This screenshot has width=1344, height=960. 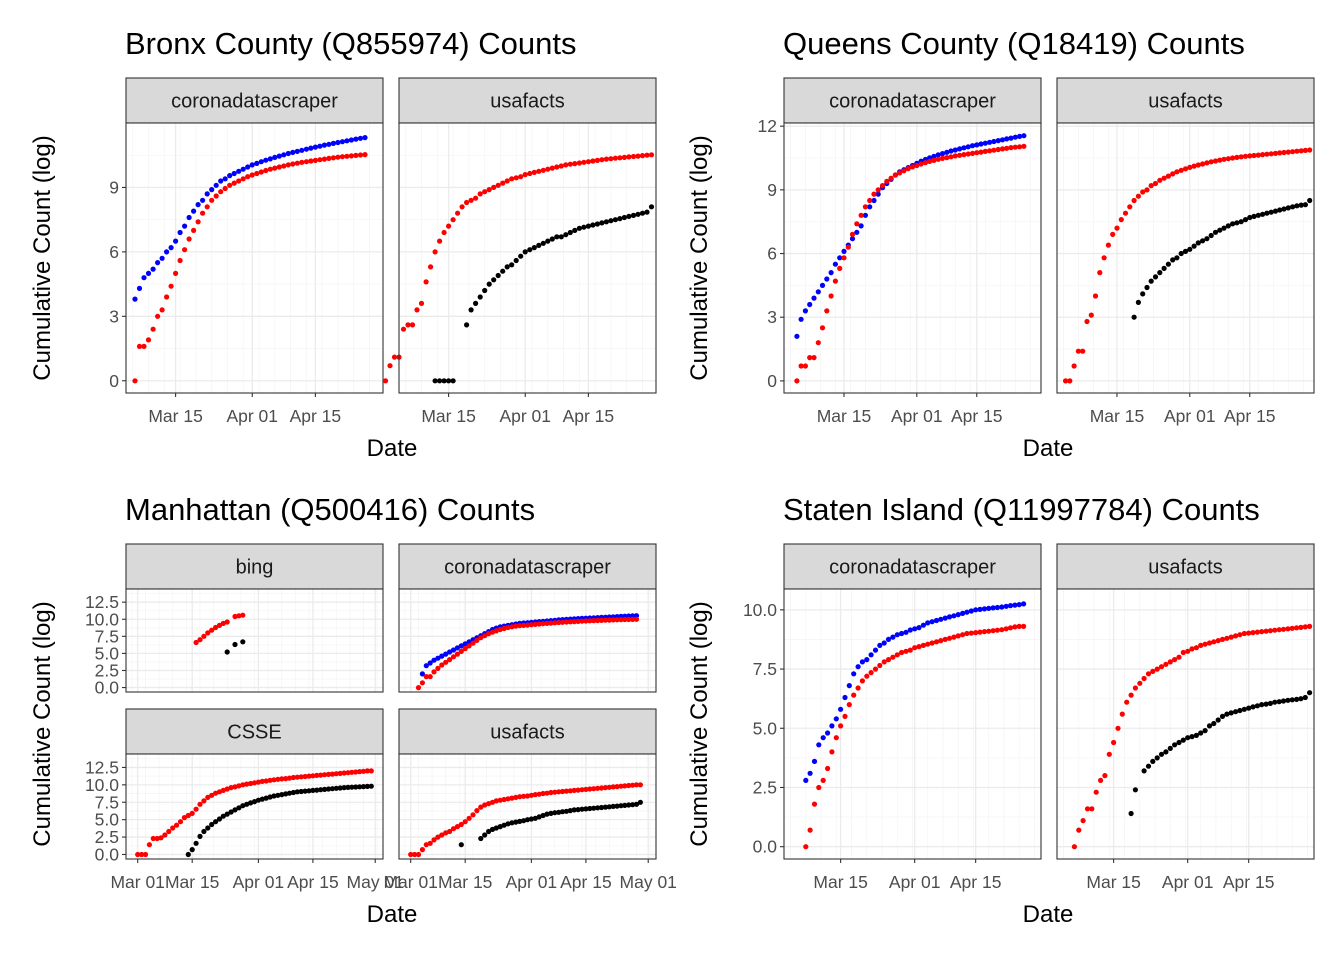 I want to click on facet-strip, so click(x=254, y=566).